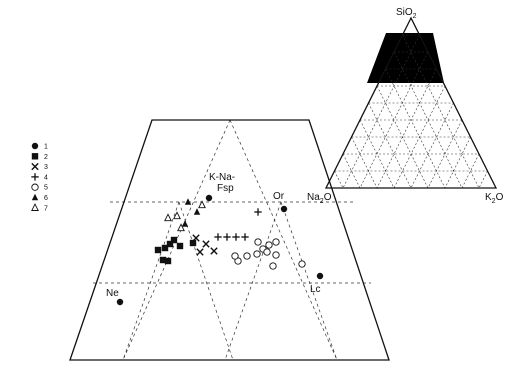  I want to click on inset-grid, so click(411, 111).